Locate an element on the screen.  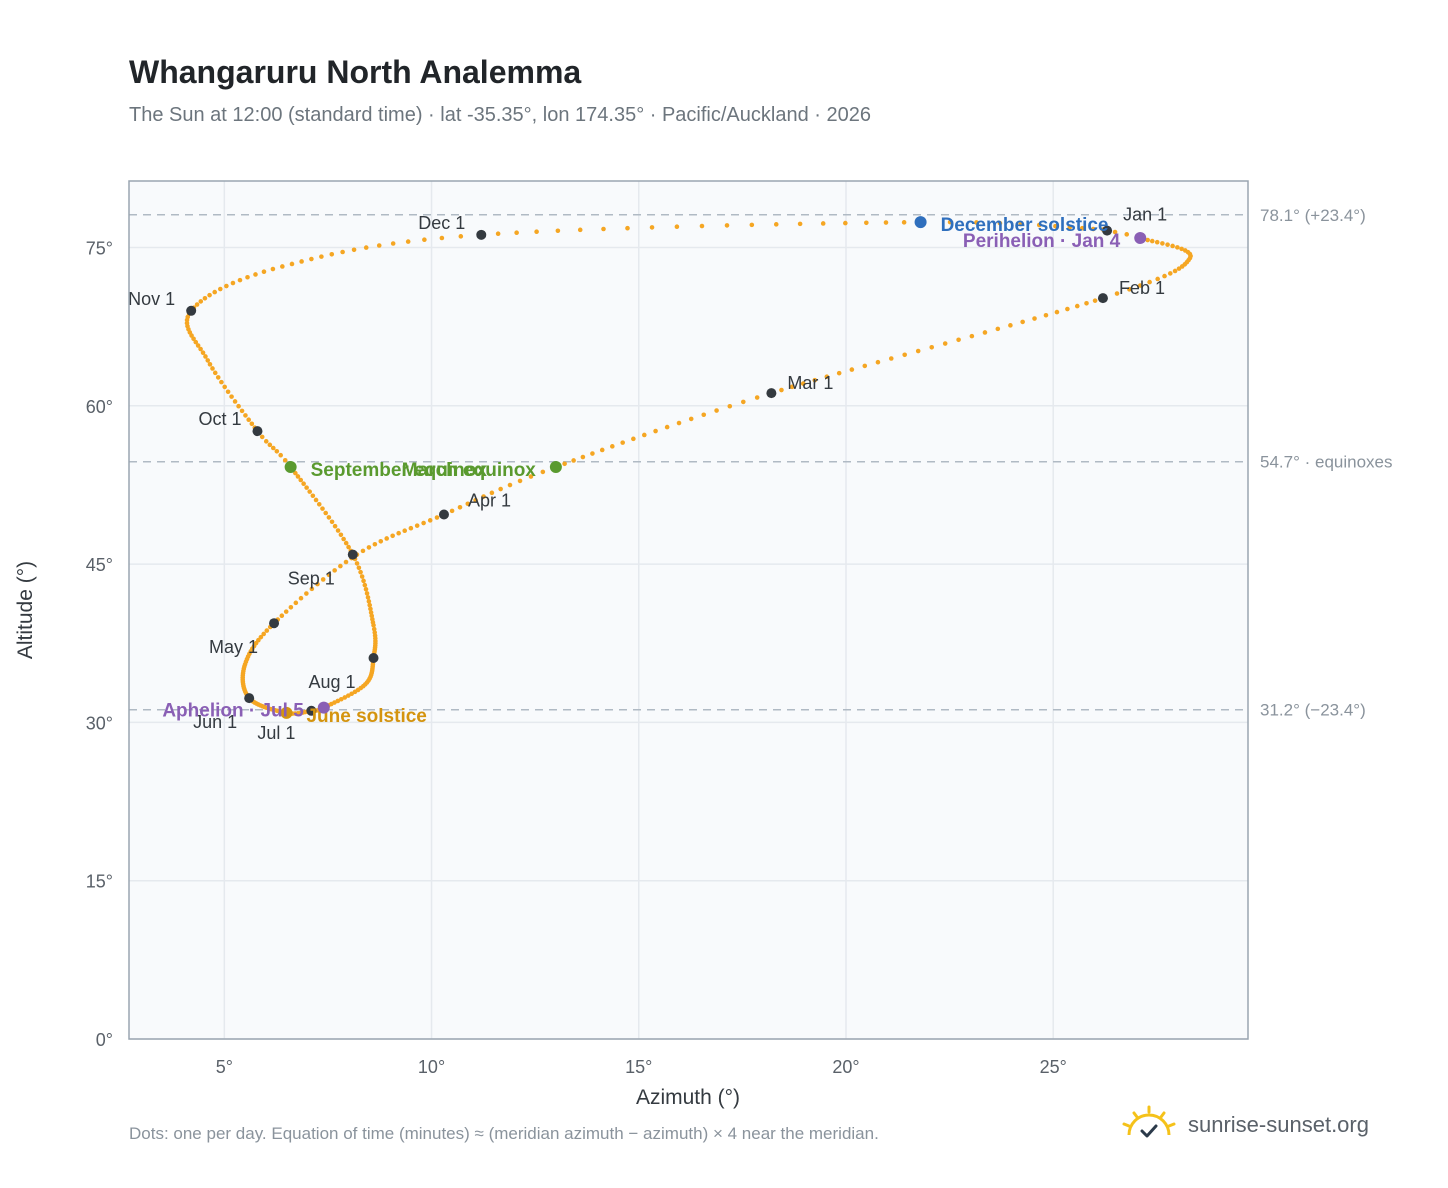
x-tick-label: 10° is located at coordinates (431, 1067).